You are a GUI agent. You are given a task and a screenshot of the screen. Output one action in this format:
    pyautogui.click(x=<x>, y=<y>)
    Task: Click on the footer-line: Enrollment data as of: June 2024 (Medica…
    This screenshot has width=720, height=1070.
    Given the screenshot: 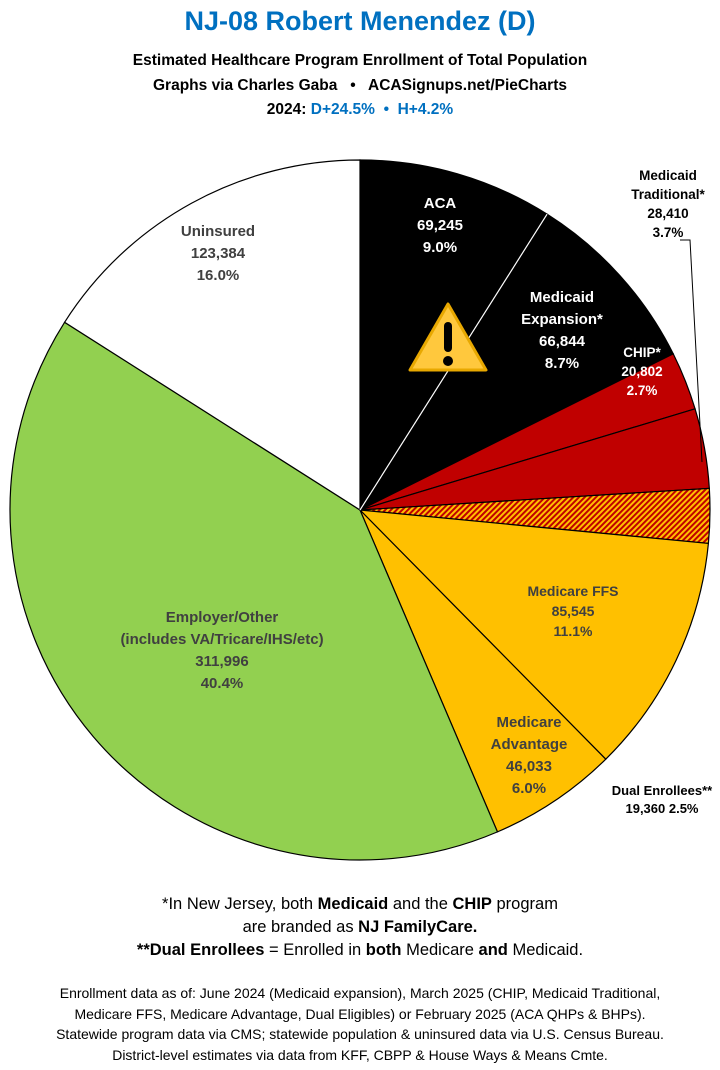 What is the action you would take?
    pyautogui.click(x=360, y=993)
    